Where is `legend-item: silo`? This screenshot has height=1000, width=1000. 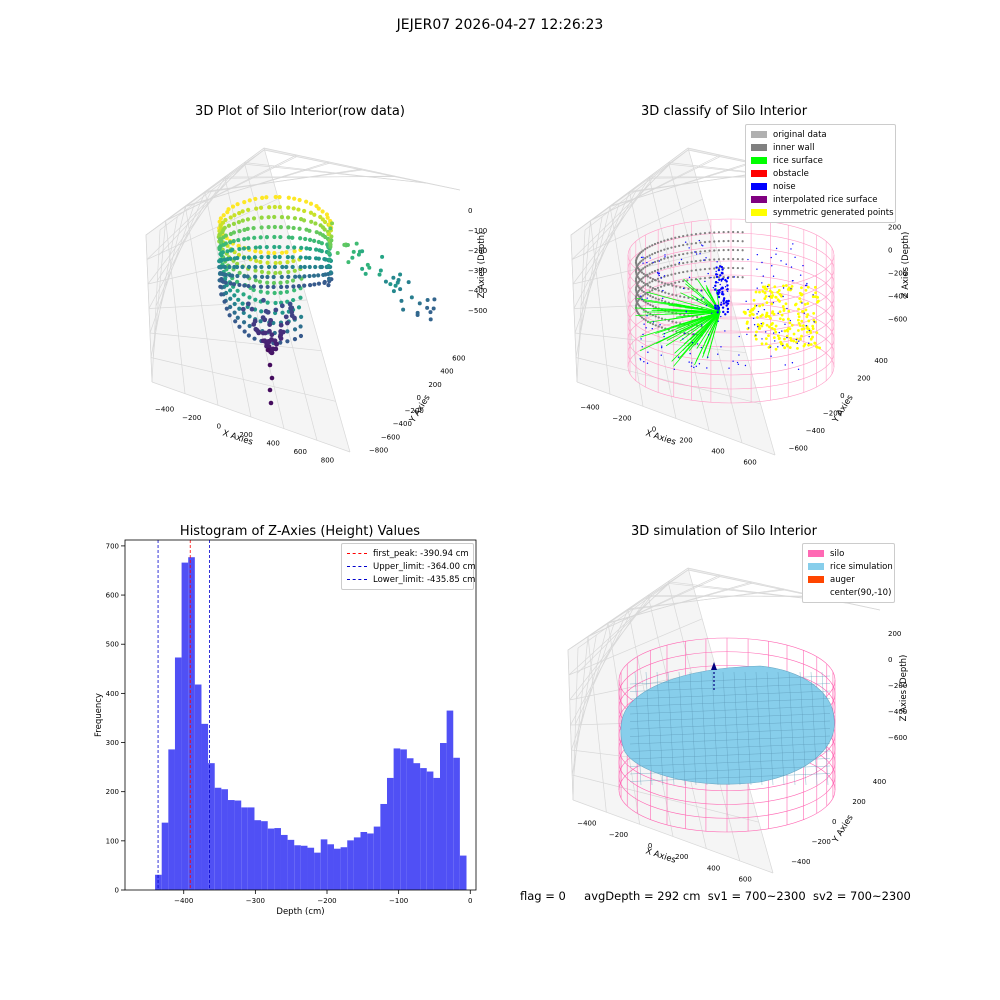 legend-item: silo is located at coordinates (848, 553).